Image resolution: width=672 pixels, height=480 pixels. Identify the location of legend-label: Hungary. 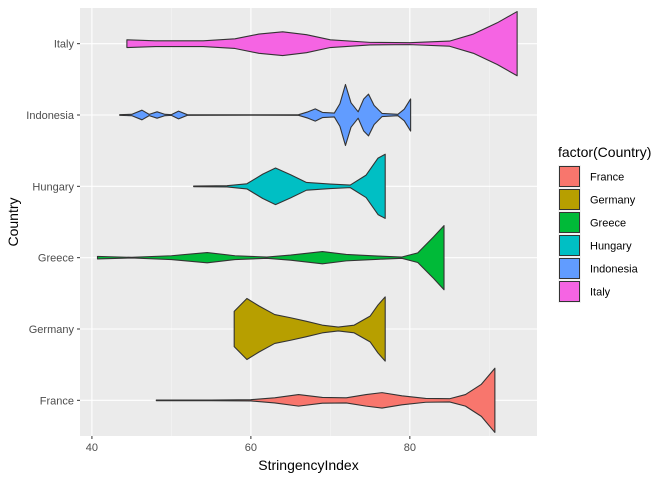
(611, 247).